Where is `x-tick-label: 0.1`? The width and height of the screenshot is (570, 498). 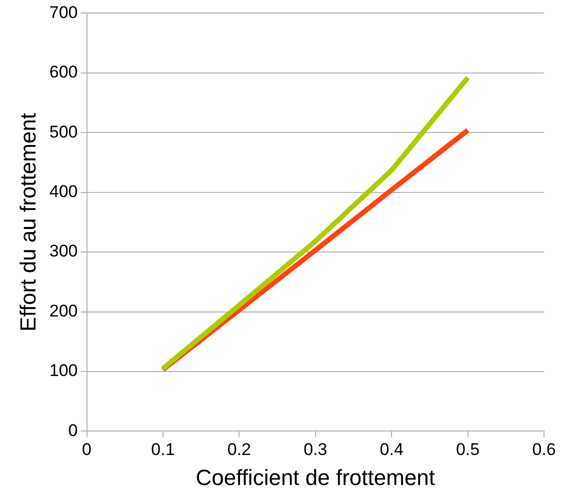
x-tick-label: 0.1 is located at coordinates (163, 450).